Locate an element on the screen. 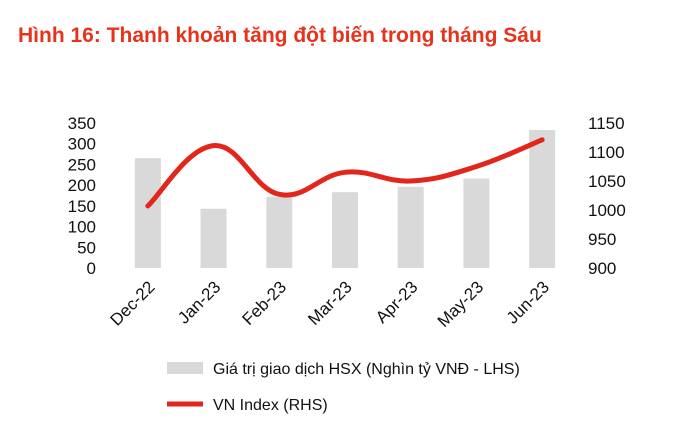 The image size is (690, 443). right-tick-label: 1100 is located at coordinates (606, 152).